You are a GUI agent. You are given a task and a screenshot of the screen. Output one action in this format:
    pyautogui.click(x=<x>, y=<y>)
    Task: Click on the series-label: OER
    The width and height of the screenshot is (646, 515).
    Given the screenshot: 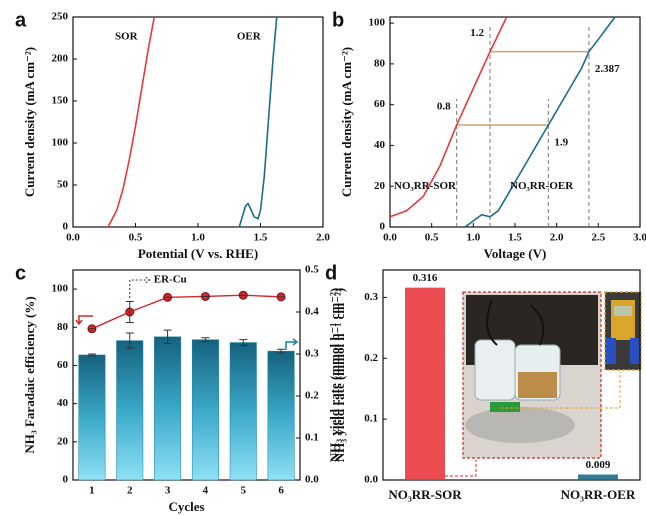 What is the action you would take?
    pyautogui.click(x=249, y=37)
    